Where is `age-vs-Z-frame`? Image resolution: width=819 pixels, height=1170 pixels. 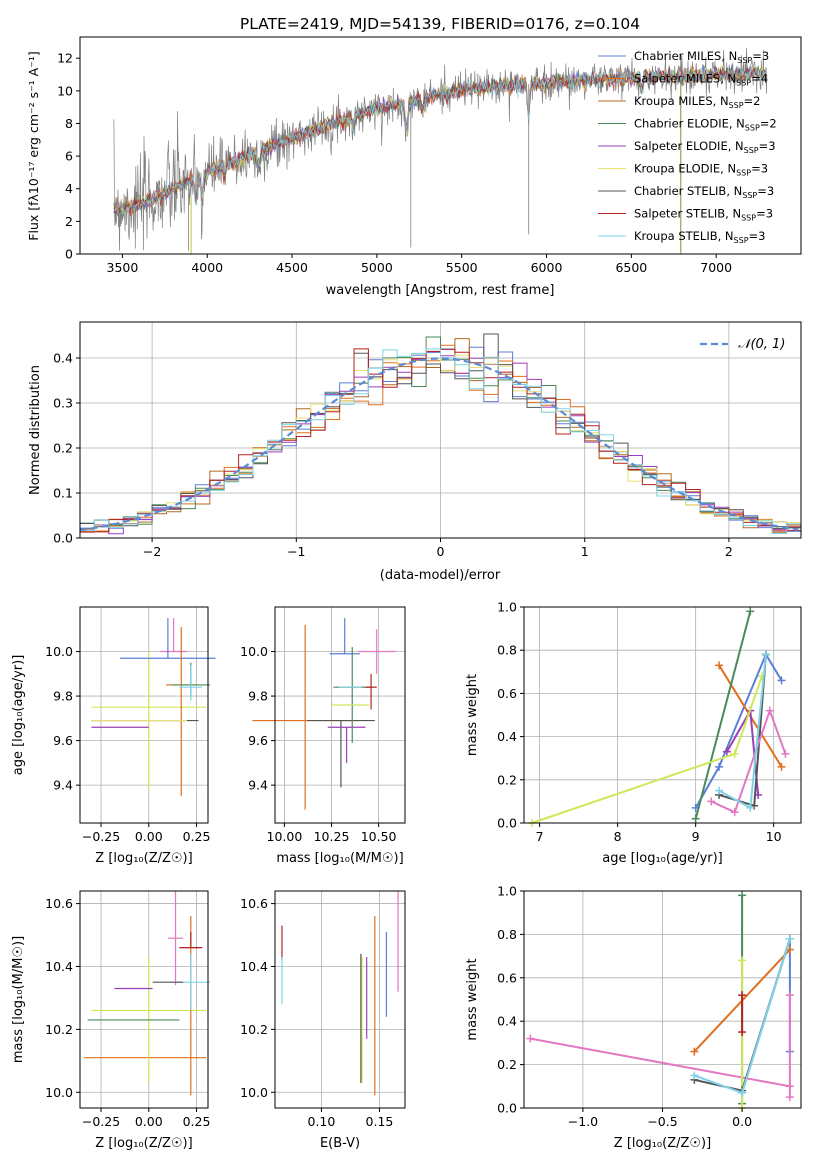
age-vs-Z-frame is located at coordinates (144, 715).